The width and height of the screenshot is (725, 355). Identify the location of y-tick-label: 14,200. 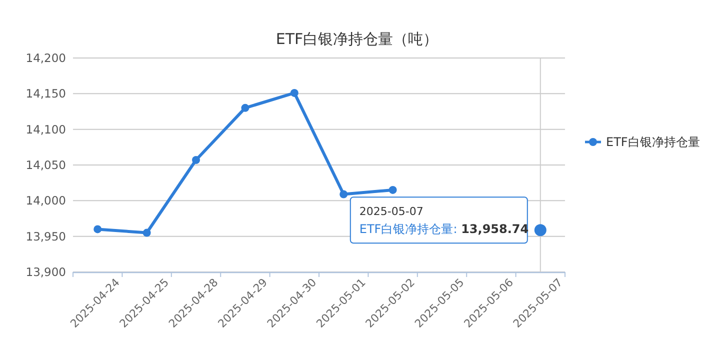
(46, 58).